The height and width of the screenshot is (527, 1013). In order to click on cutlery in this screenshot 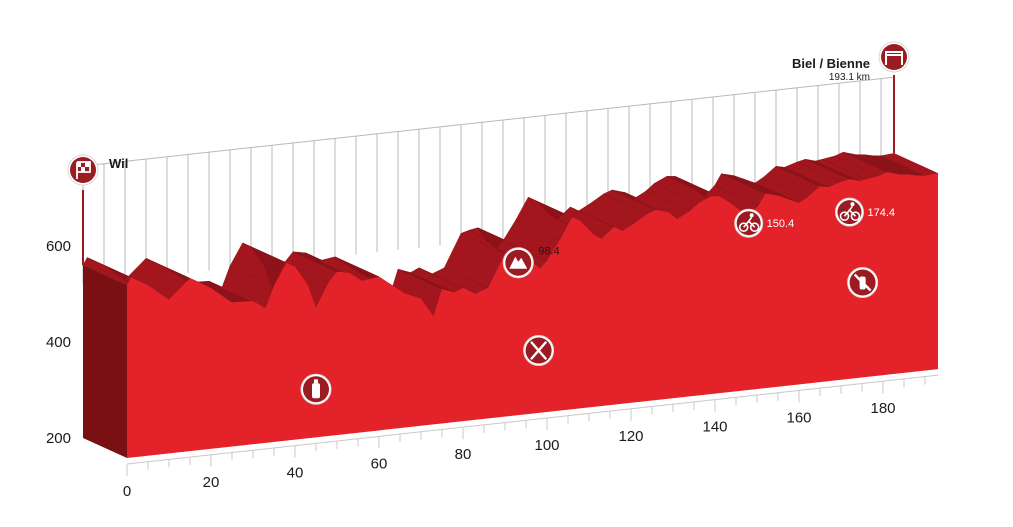, I will do `click(538, 350)`.